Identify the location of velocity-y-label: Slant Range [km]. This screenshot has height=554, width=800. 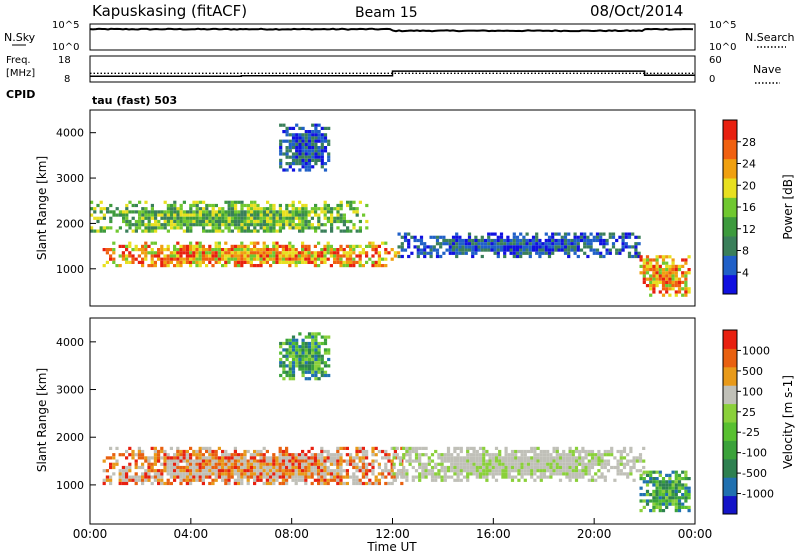
(42, 420).